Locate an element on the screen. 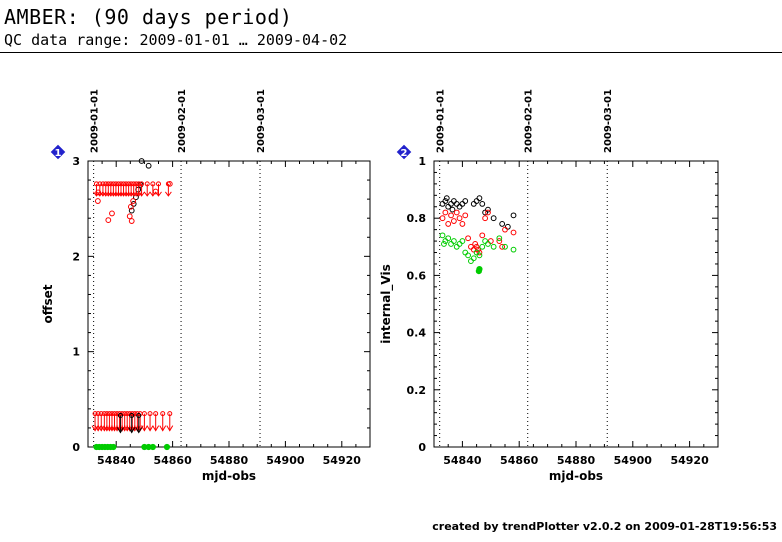  y-axis-label: offset is located at coordinates (48, 303).